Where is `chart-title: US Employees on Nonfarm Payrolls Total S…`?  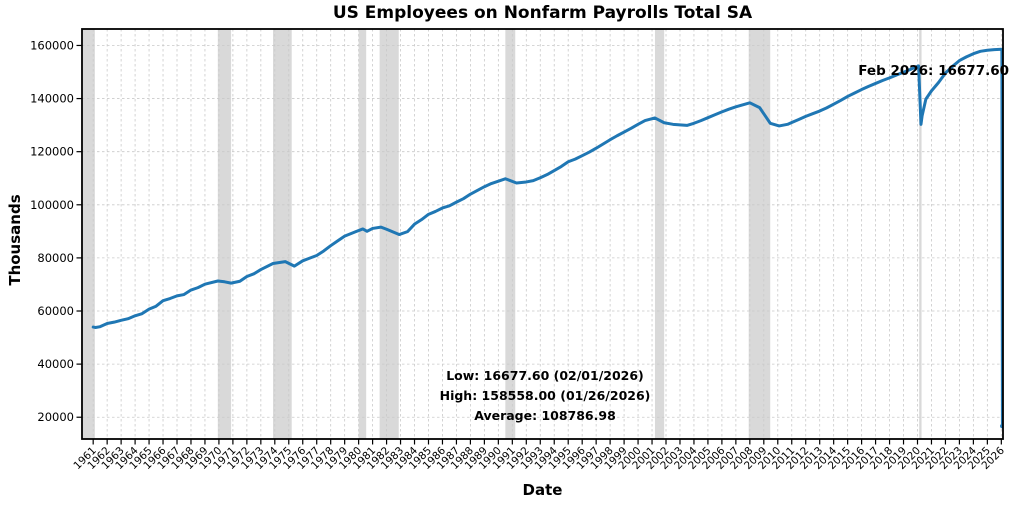
chart-title: US Employees on Nonfarm Payrolls Total S… is located at coordinates (542, 13).